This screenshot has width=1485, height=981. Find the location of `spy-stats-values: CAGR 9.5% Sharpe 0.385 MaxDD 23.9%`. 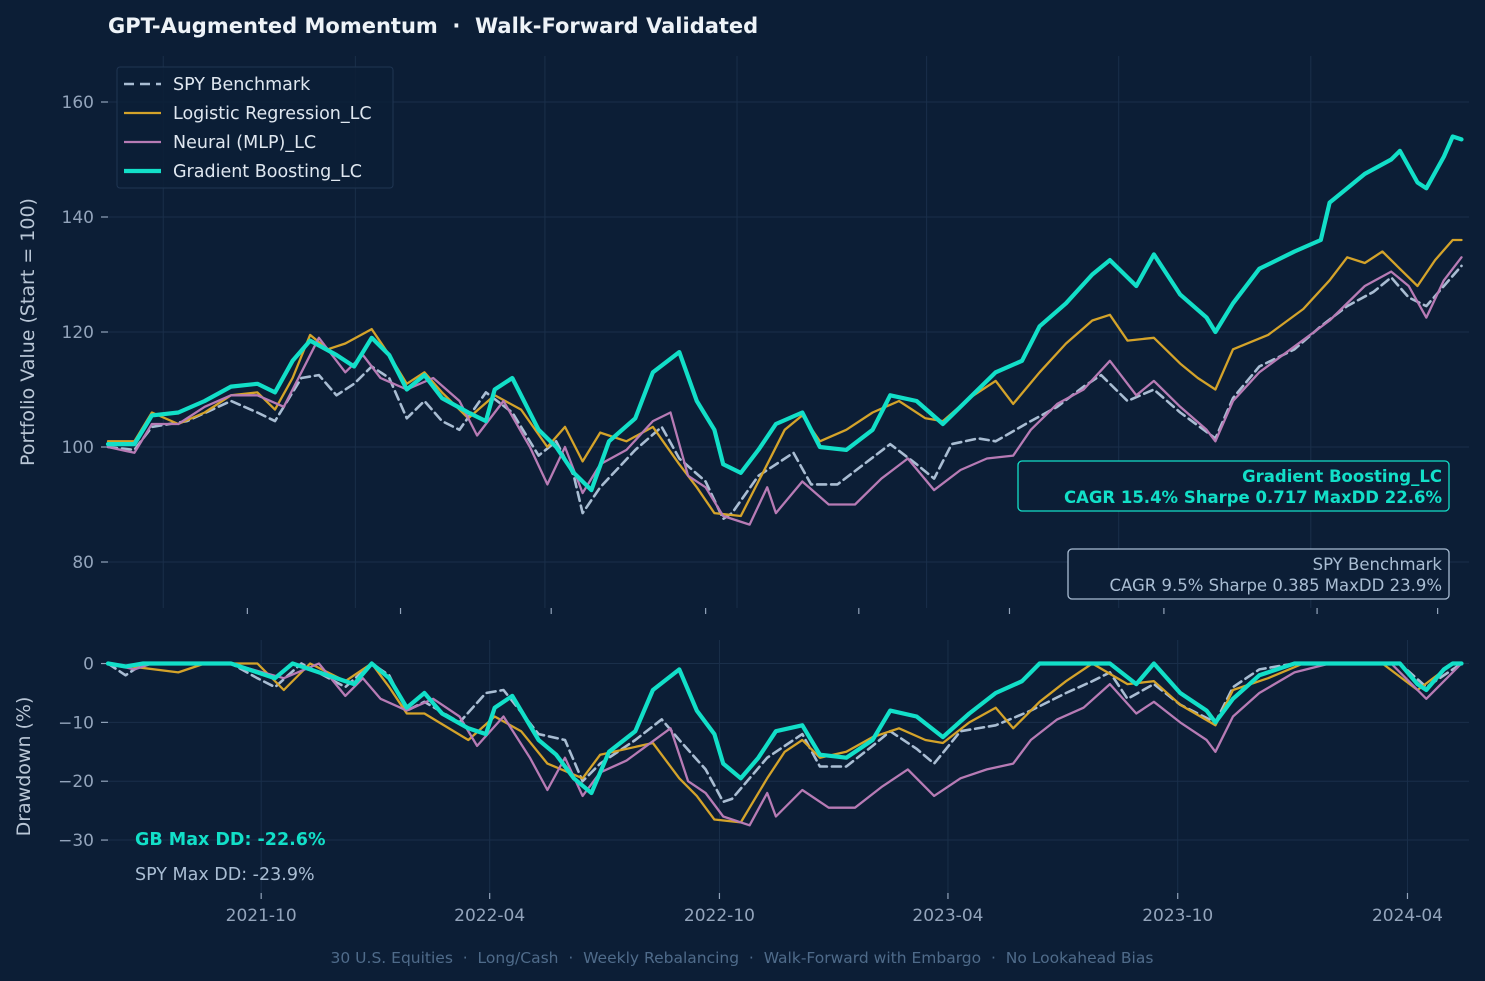

spy-stats-values: CAGR 9.5% Sharpe 0.385 MaxDD 23.9% is located at coordinates (1275, 585).